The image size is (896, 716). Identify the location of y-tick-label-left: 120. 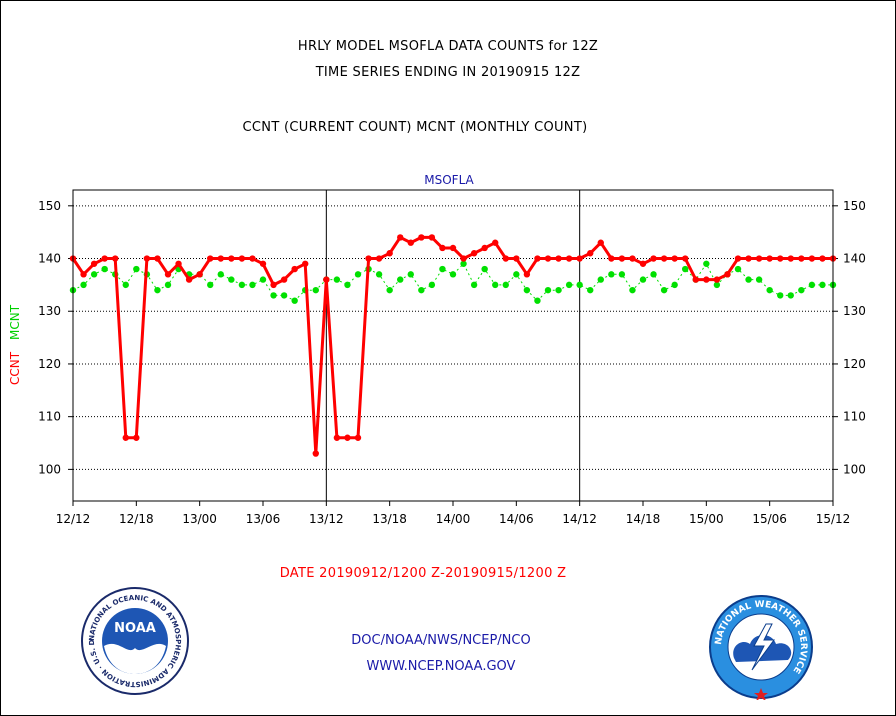
(49, 364).